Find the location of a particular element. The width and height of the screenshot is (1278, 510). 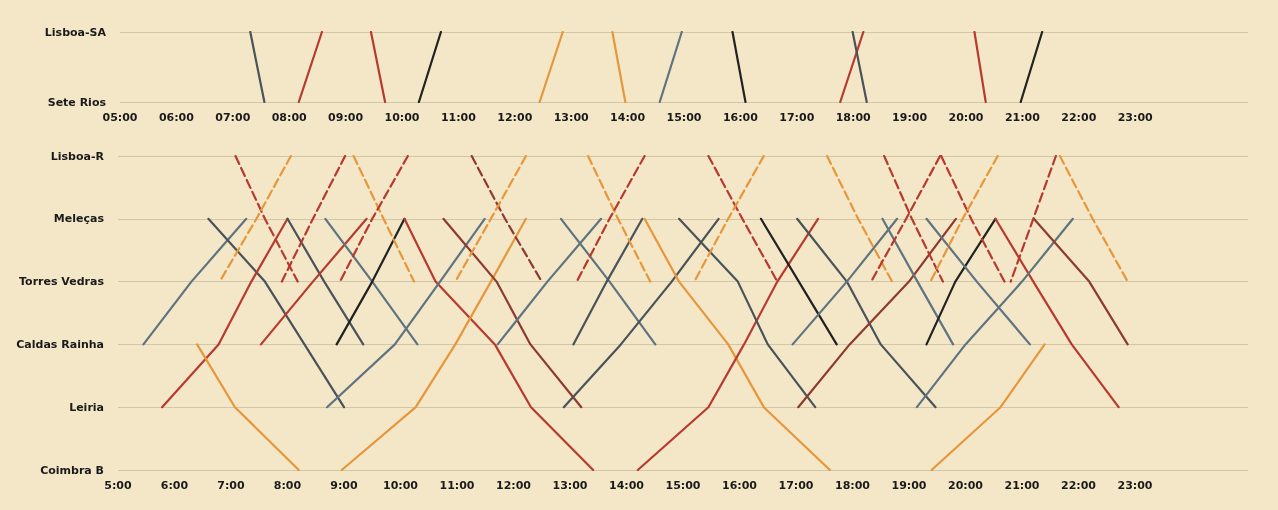

x-tick-label: 07:00 is located at coordinates (233, 117).